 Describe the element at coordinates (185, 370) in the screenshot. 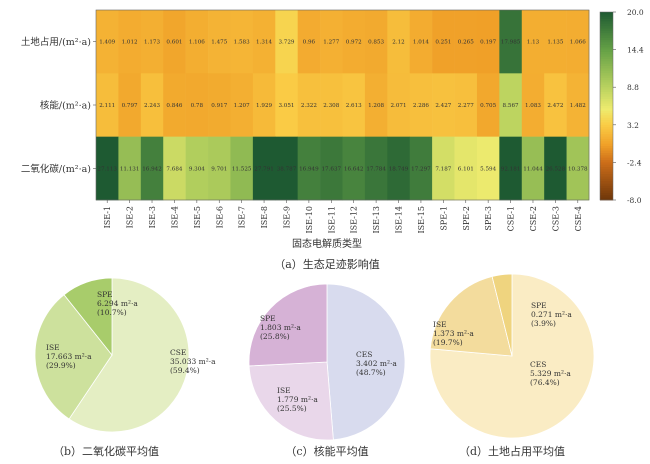

I see `pie-slice-percent: (59.4%)` at that location.